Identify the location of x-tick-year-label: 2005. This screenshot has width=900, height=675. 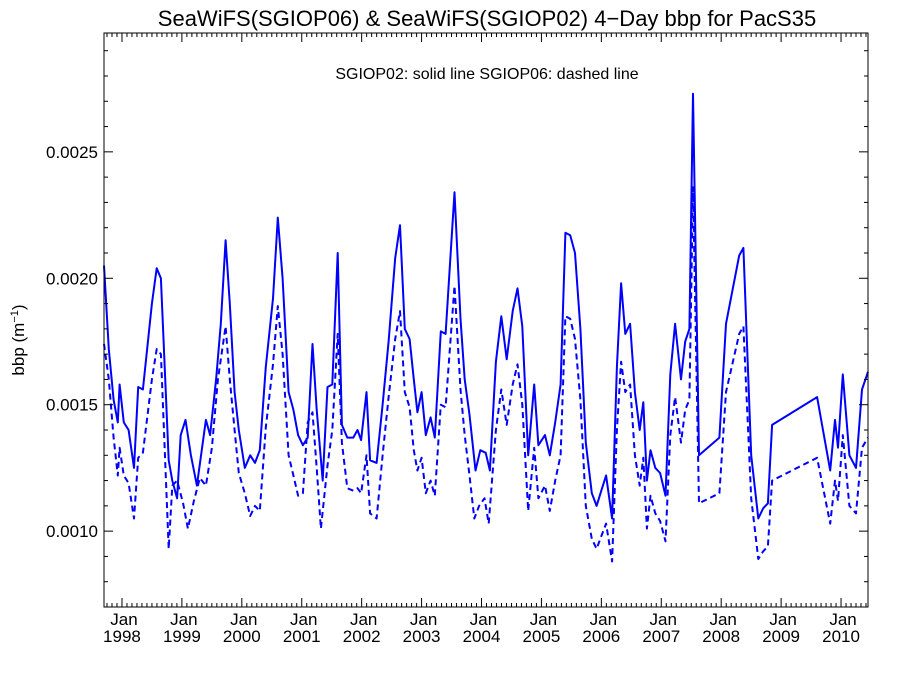
(542, 636).